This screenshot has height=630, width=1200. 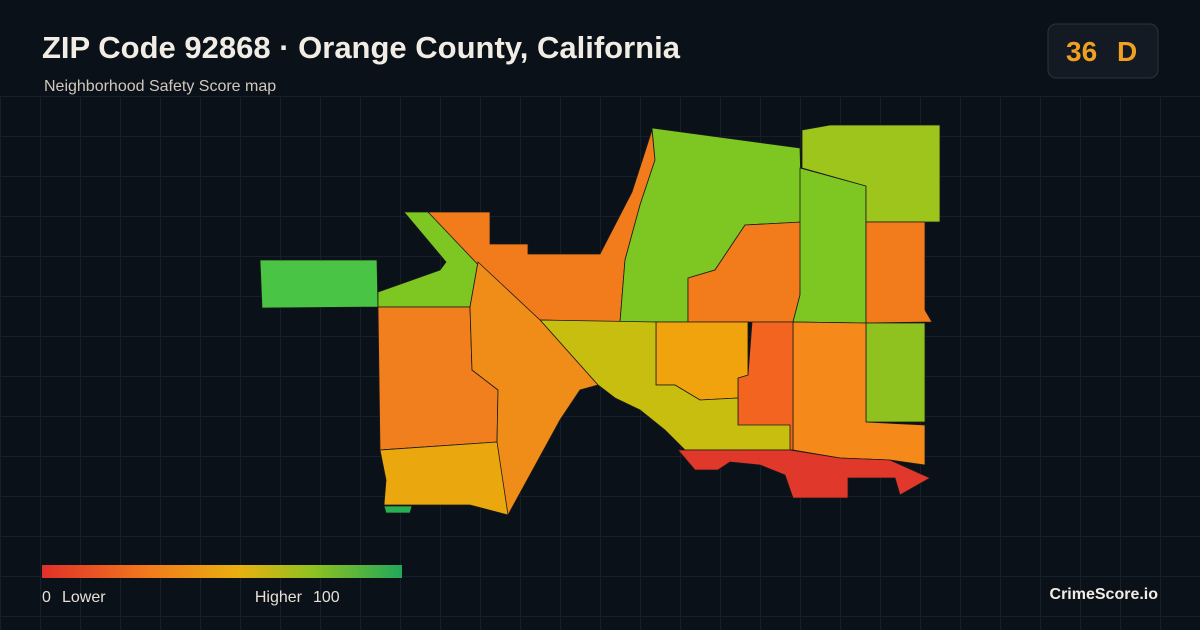 What do you see at coordinates (279, 597) in the screenshot?
I see `legend-max-label: Higher` at bounding box center [279, 597].